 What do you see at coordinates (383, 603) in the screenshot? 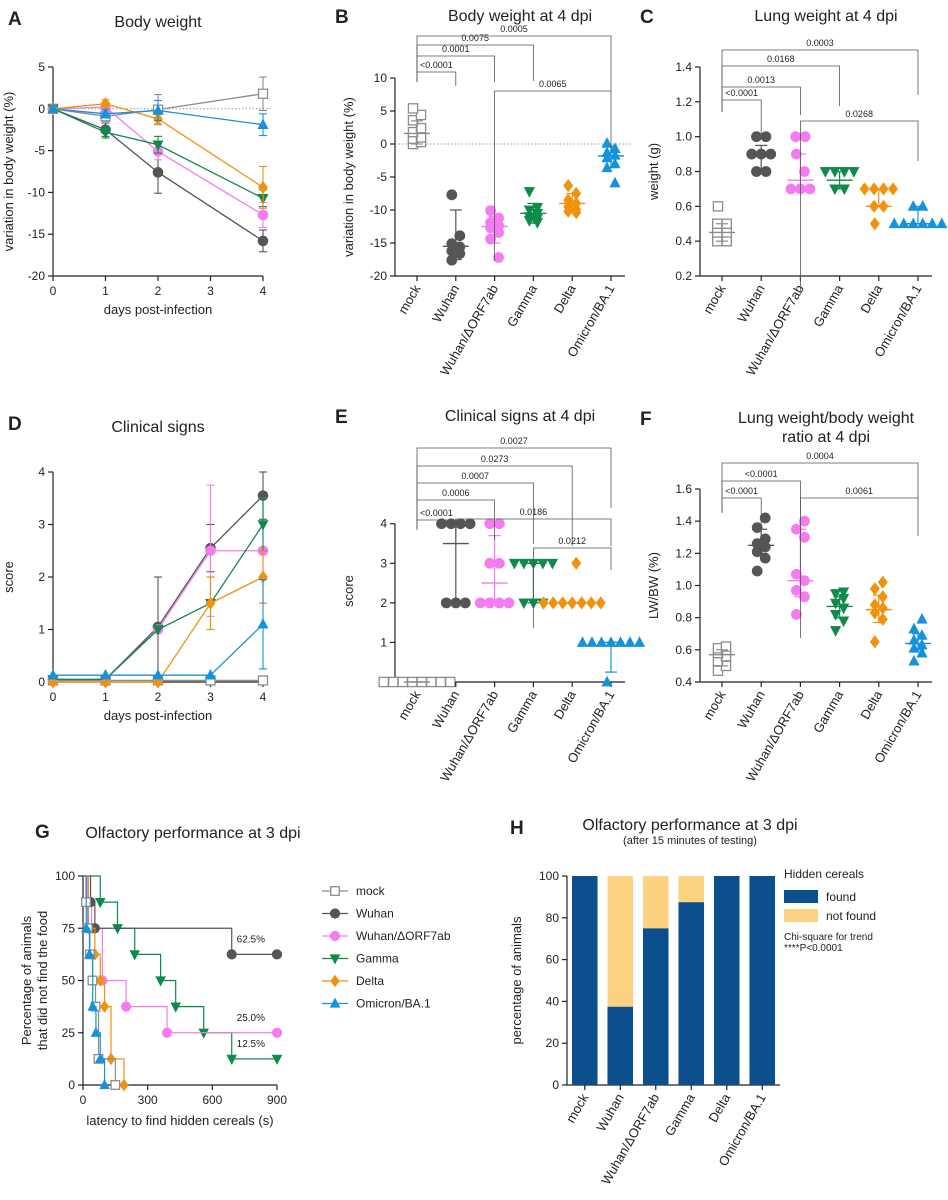
I see `y-tick-label: 2` at bounding box center [383, 603].